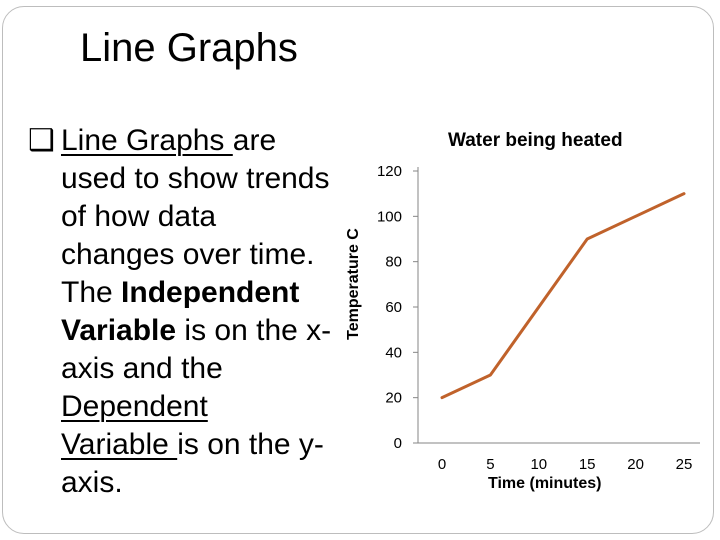 Image resolution: width=720 pixels, height=540 pixels. What do you see at coordinates (134, 406) in the screenshot?
I see `bullet-segment: Dependent` at bounding box center [134, 406].